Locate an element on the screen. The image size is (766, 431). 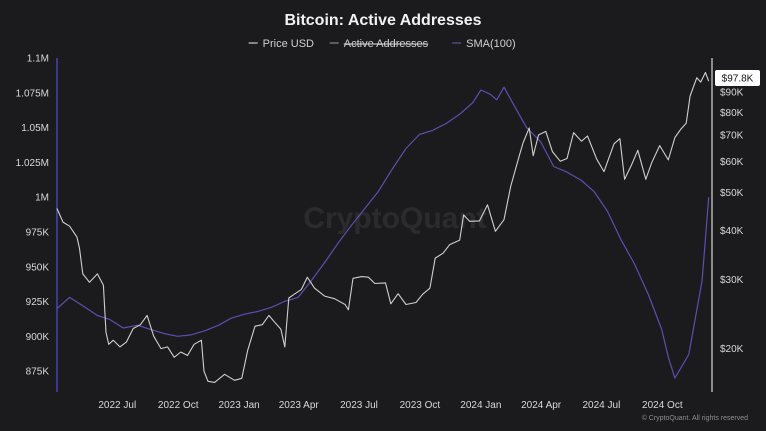
right-tick-label: $50K is located at coordinates (732, 193).